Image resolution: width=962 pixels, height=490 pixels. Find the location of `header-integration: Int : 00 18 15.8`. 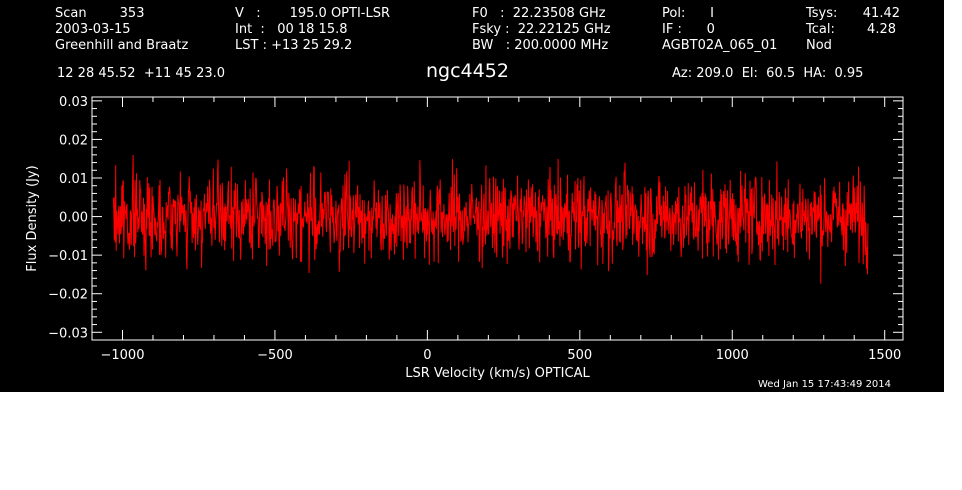

header-integration: Int : 00 18 15.8 is located at coordinates (291, 29).